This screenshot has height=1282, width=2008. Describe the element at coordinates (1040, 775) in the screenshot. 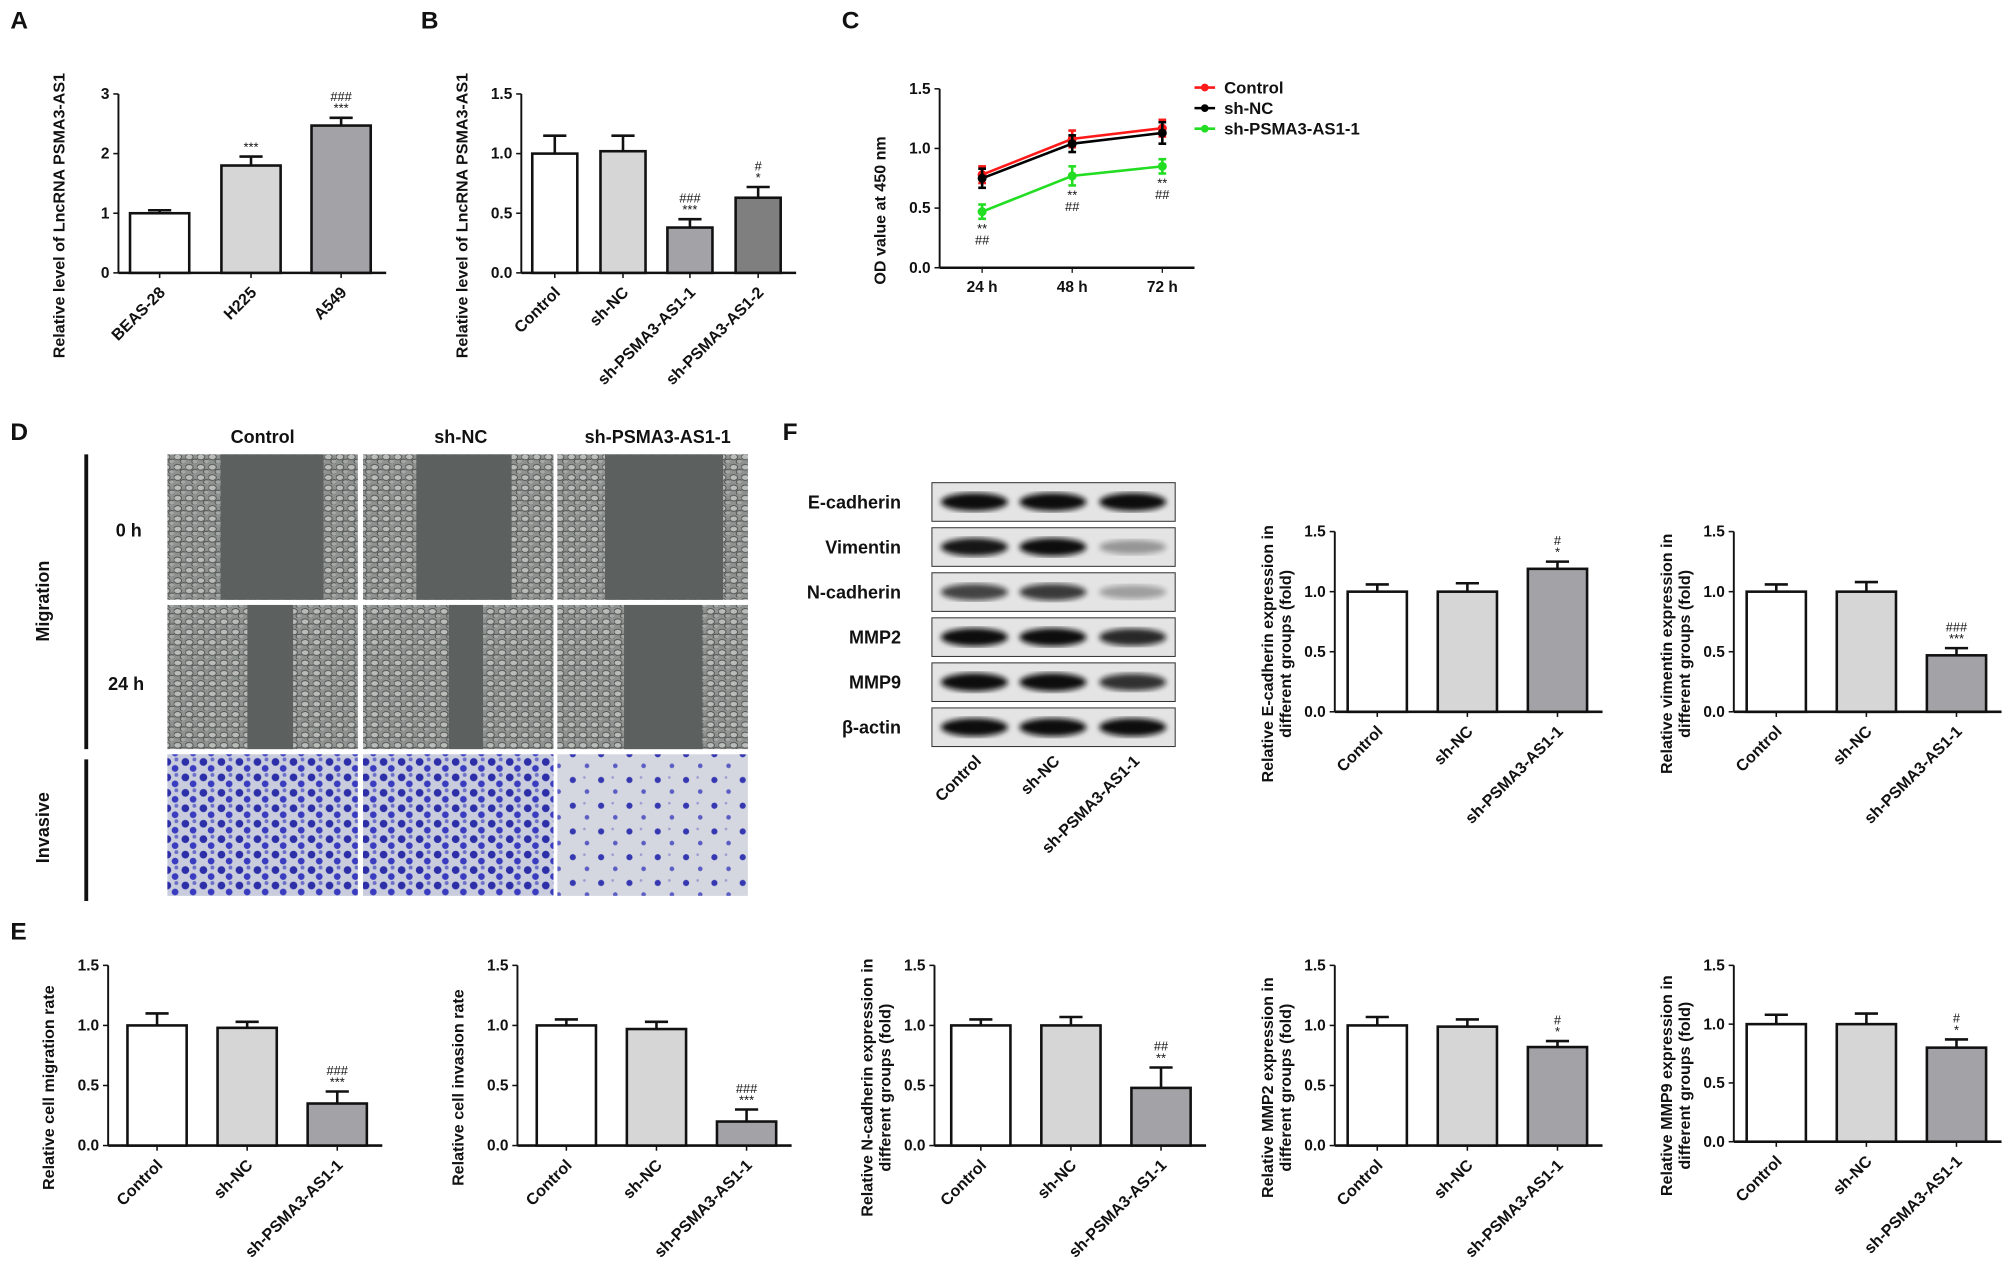

I see `blot-lane-label: sh-NC` at that location.